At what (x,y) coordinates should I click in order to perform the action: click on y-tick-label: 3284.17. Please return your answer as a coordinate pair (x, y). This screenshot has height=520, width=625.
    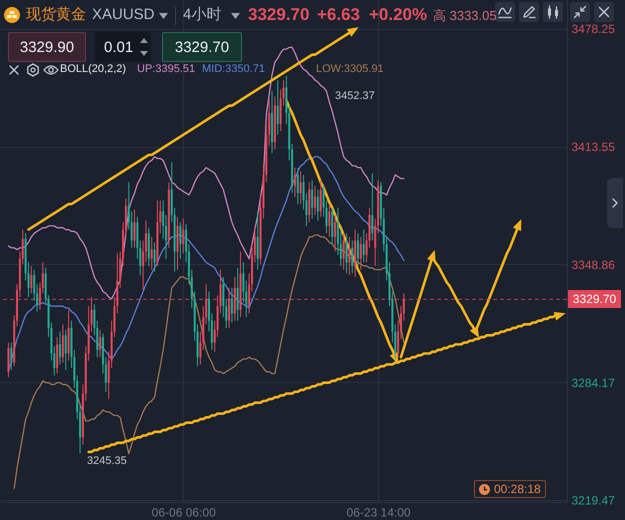
    Looking at the image, I should click on (594, 383).